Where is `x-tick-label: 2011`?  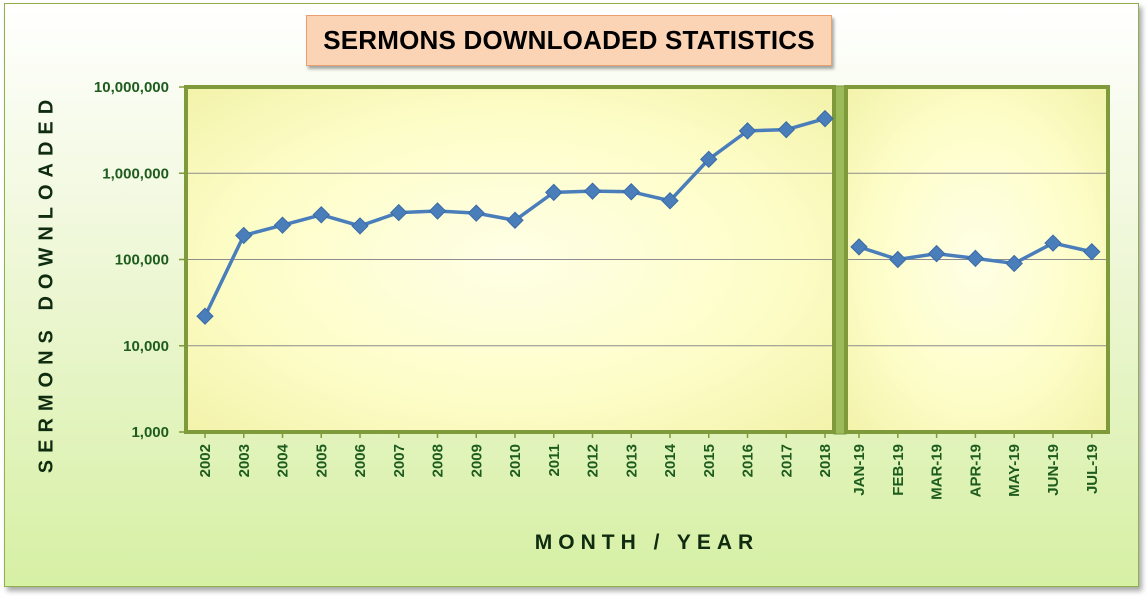
x-tick-label: 2011 is located at coordinates (554, 460).